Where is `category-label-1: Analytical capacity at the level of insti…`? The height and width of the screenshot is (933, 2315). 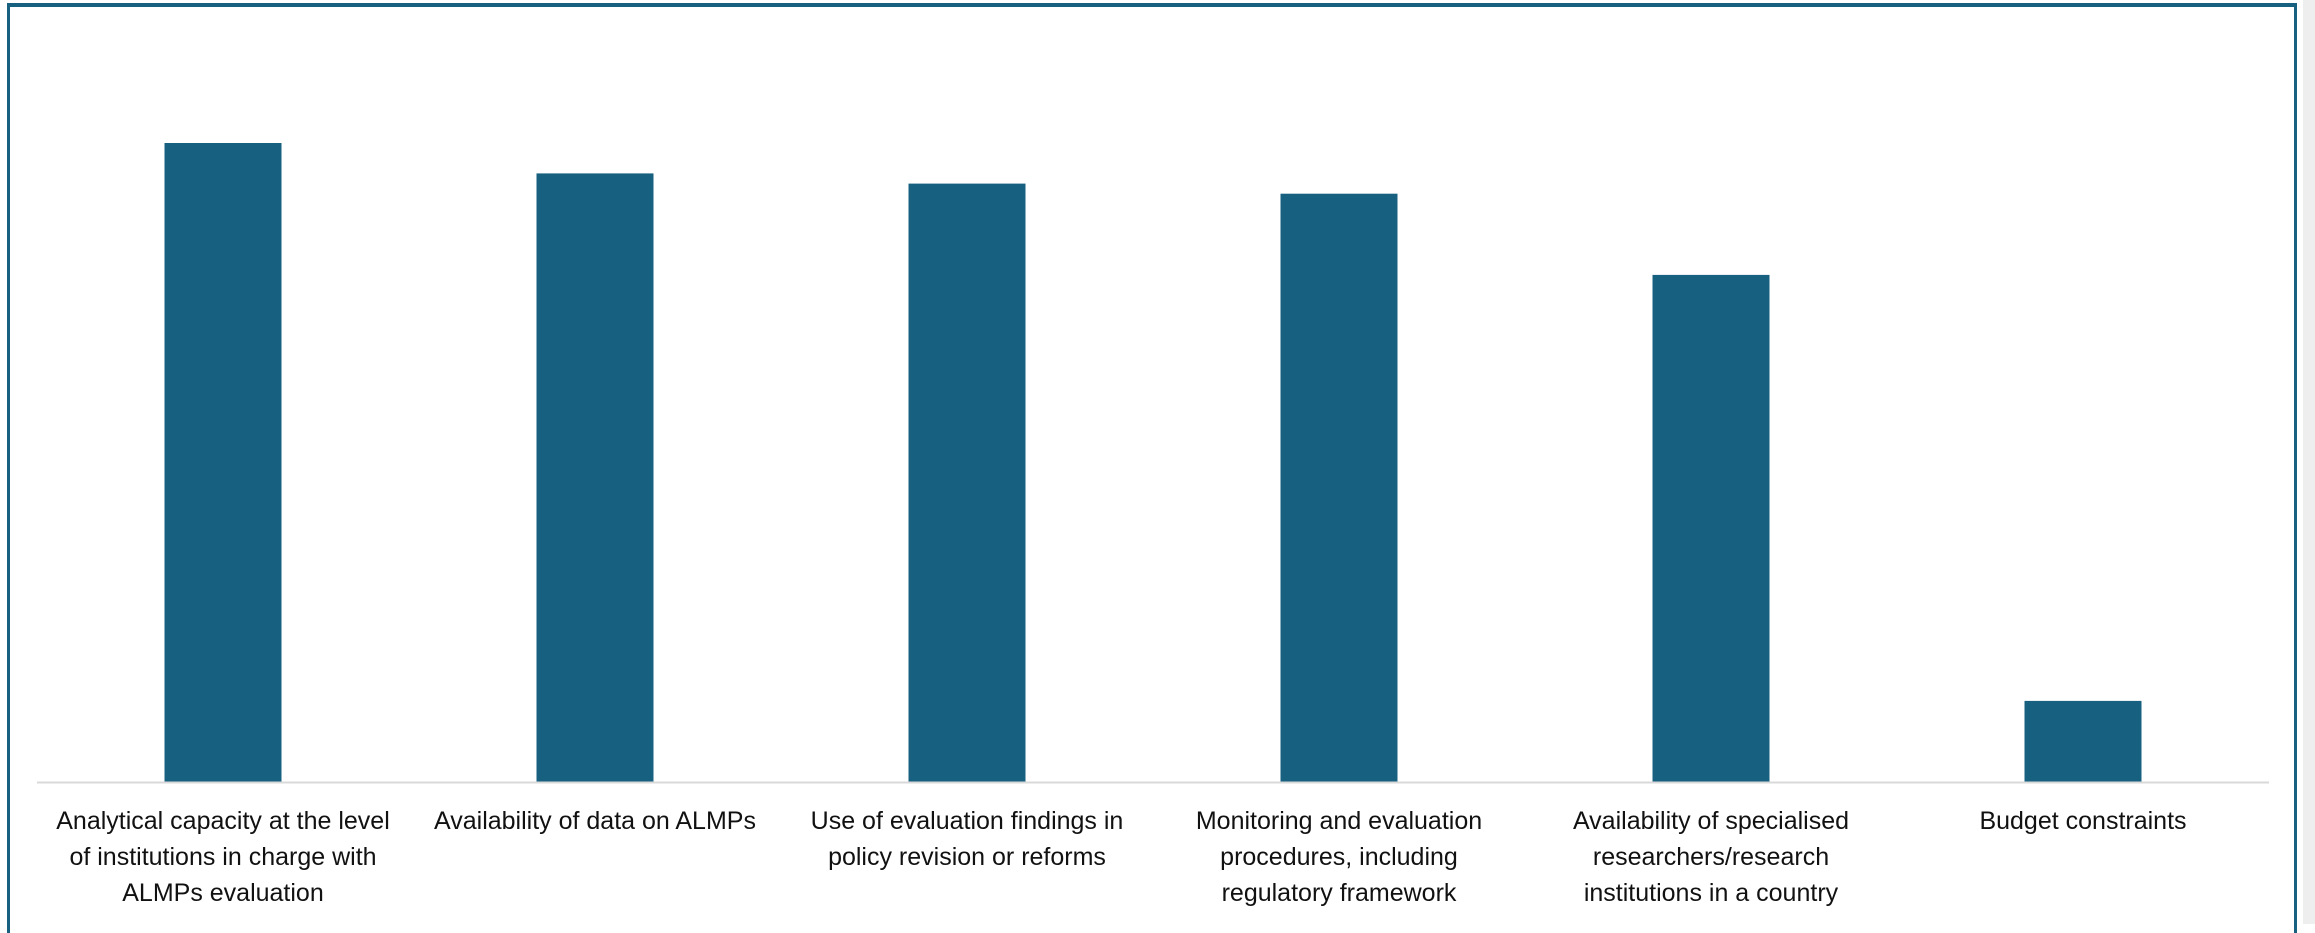 category-label-1: Analytical capacity at the level of insti… is located at coordinates (223, 857).